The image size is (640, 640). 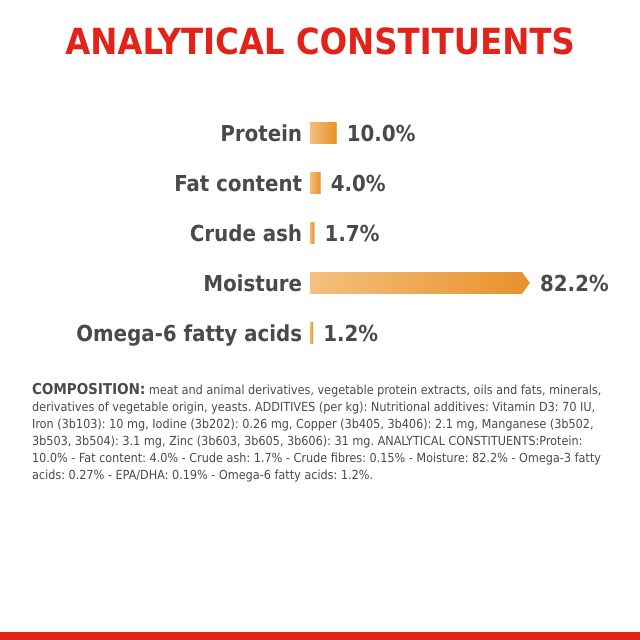 What do you see at coordinates (246, 234) in the screenshot?
I see `y-tick-label: Crude ash` at bounding box center [246, 234].